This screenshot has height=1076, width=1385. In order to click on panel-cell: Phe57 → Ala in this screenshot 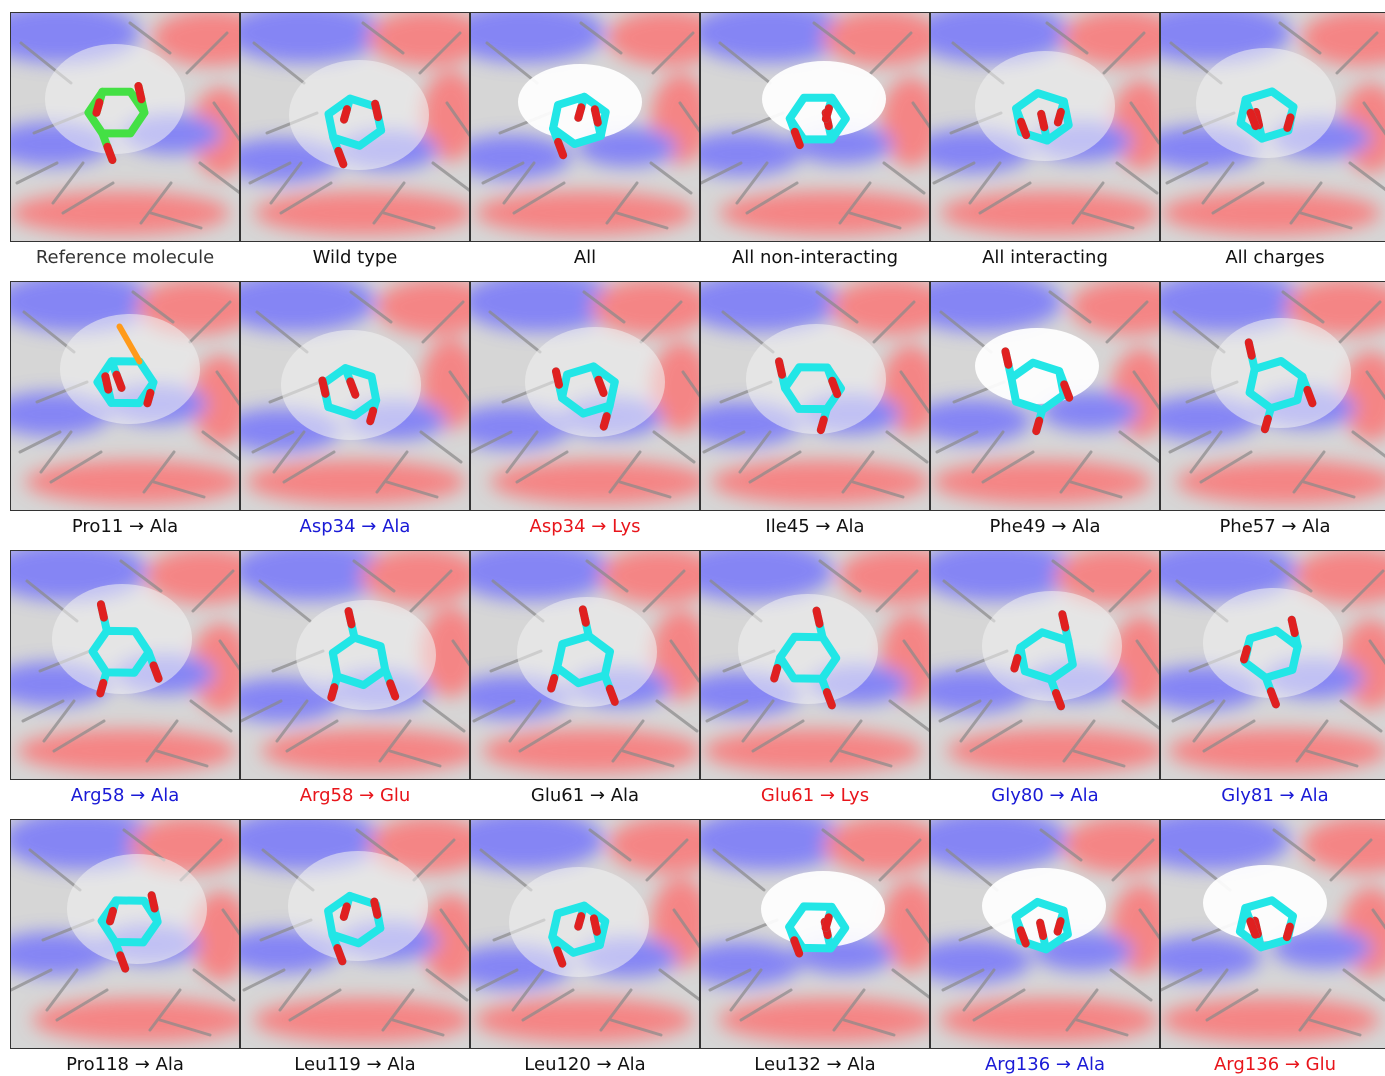, I will do `click(1272, 409)`.